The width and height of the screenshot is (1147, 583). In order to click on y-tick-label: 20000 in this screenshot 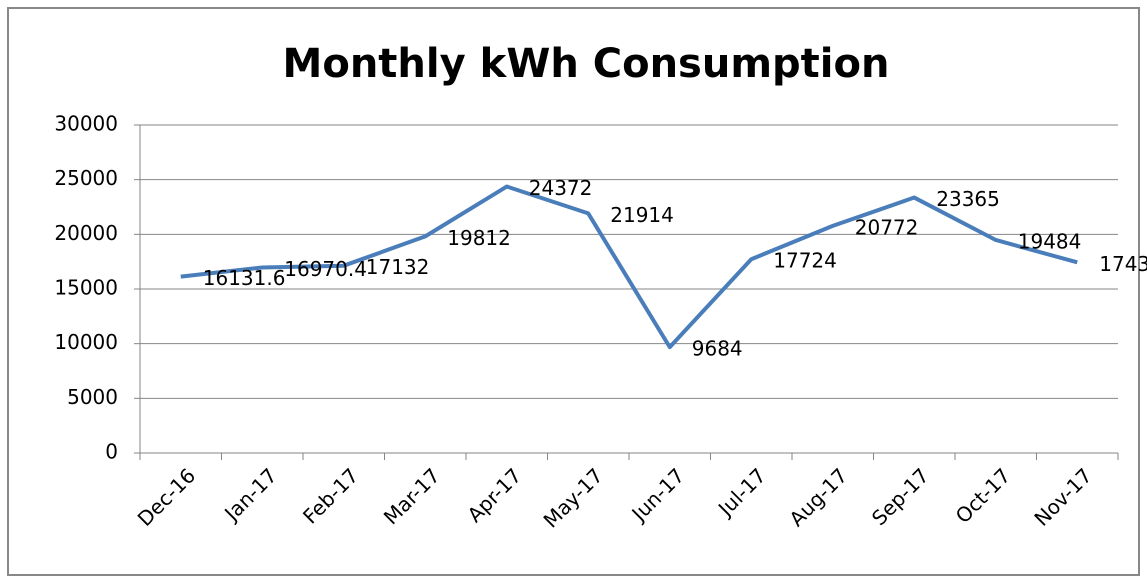, I will do `click(86, 233)`.